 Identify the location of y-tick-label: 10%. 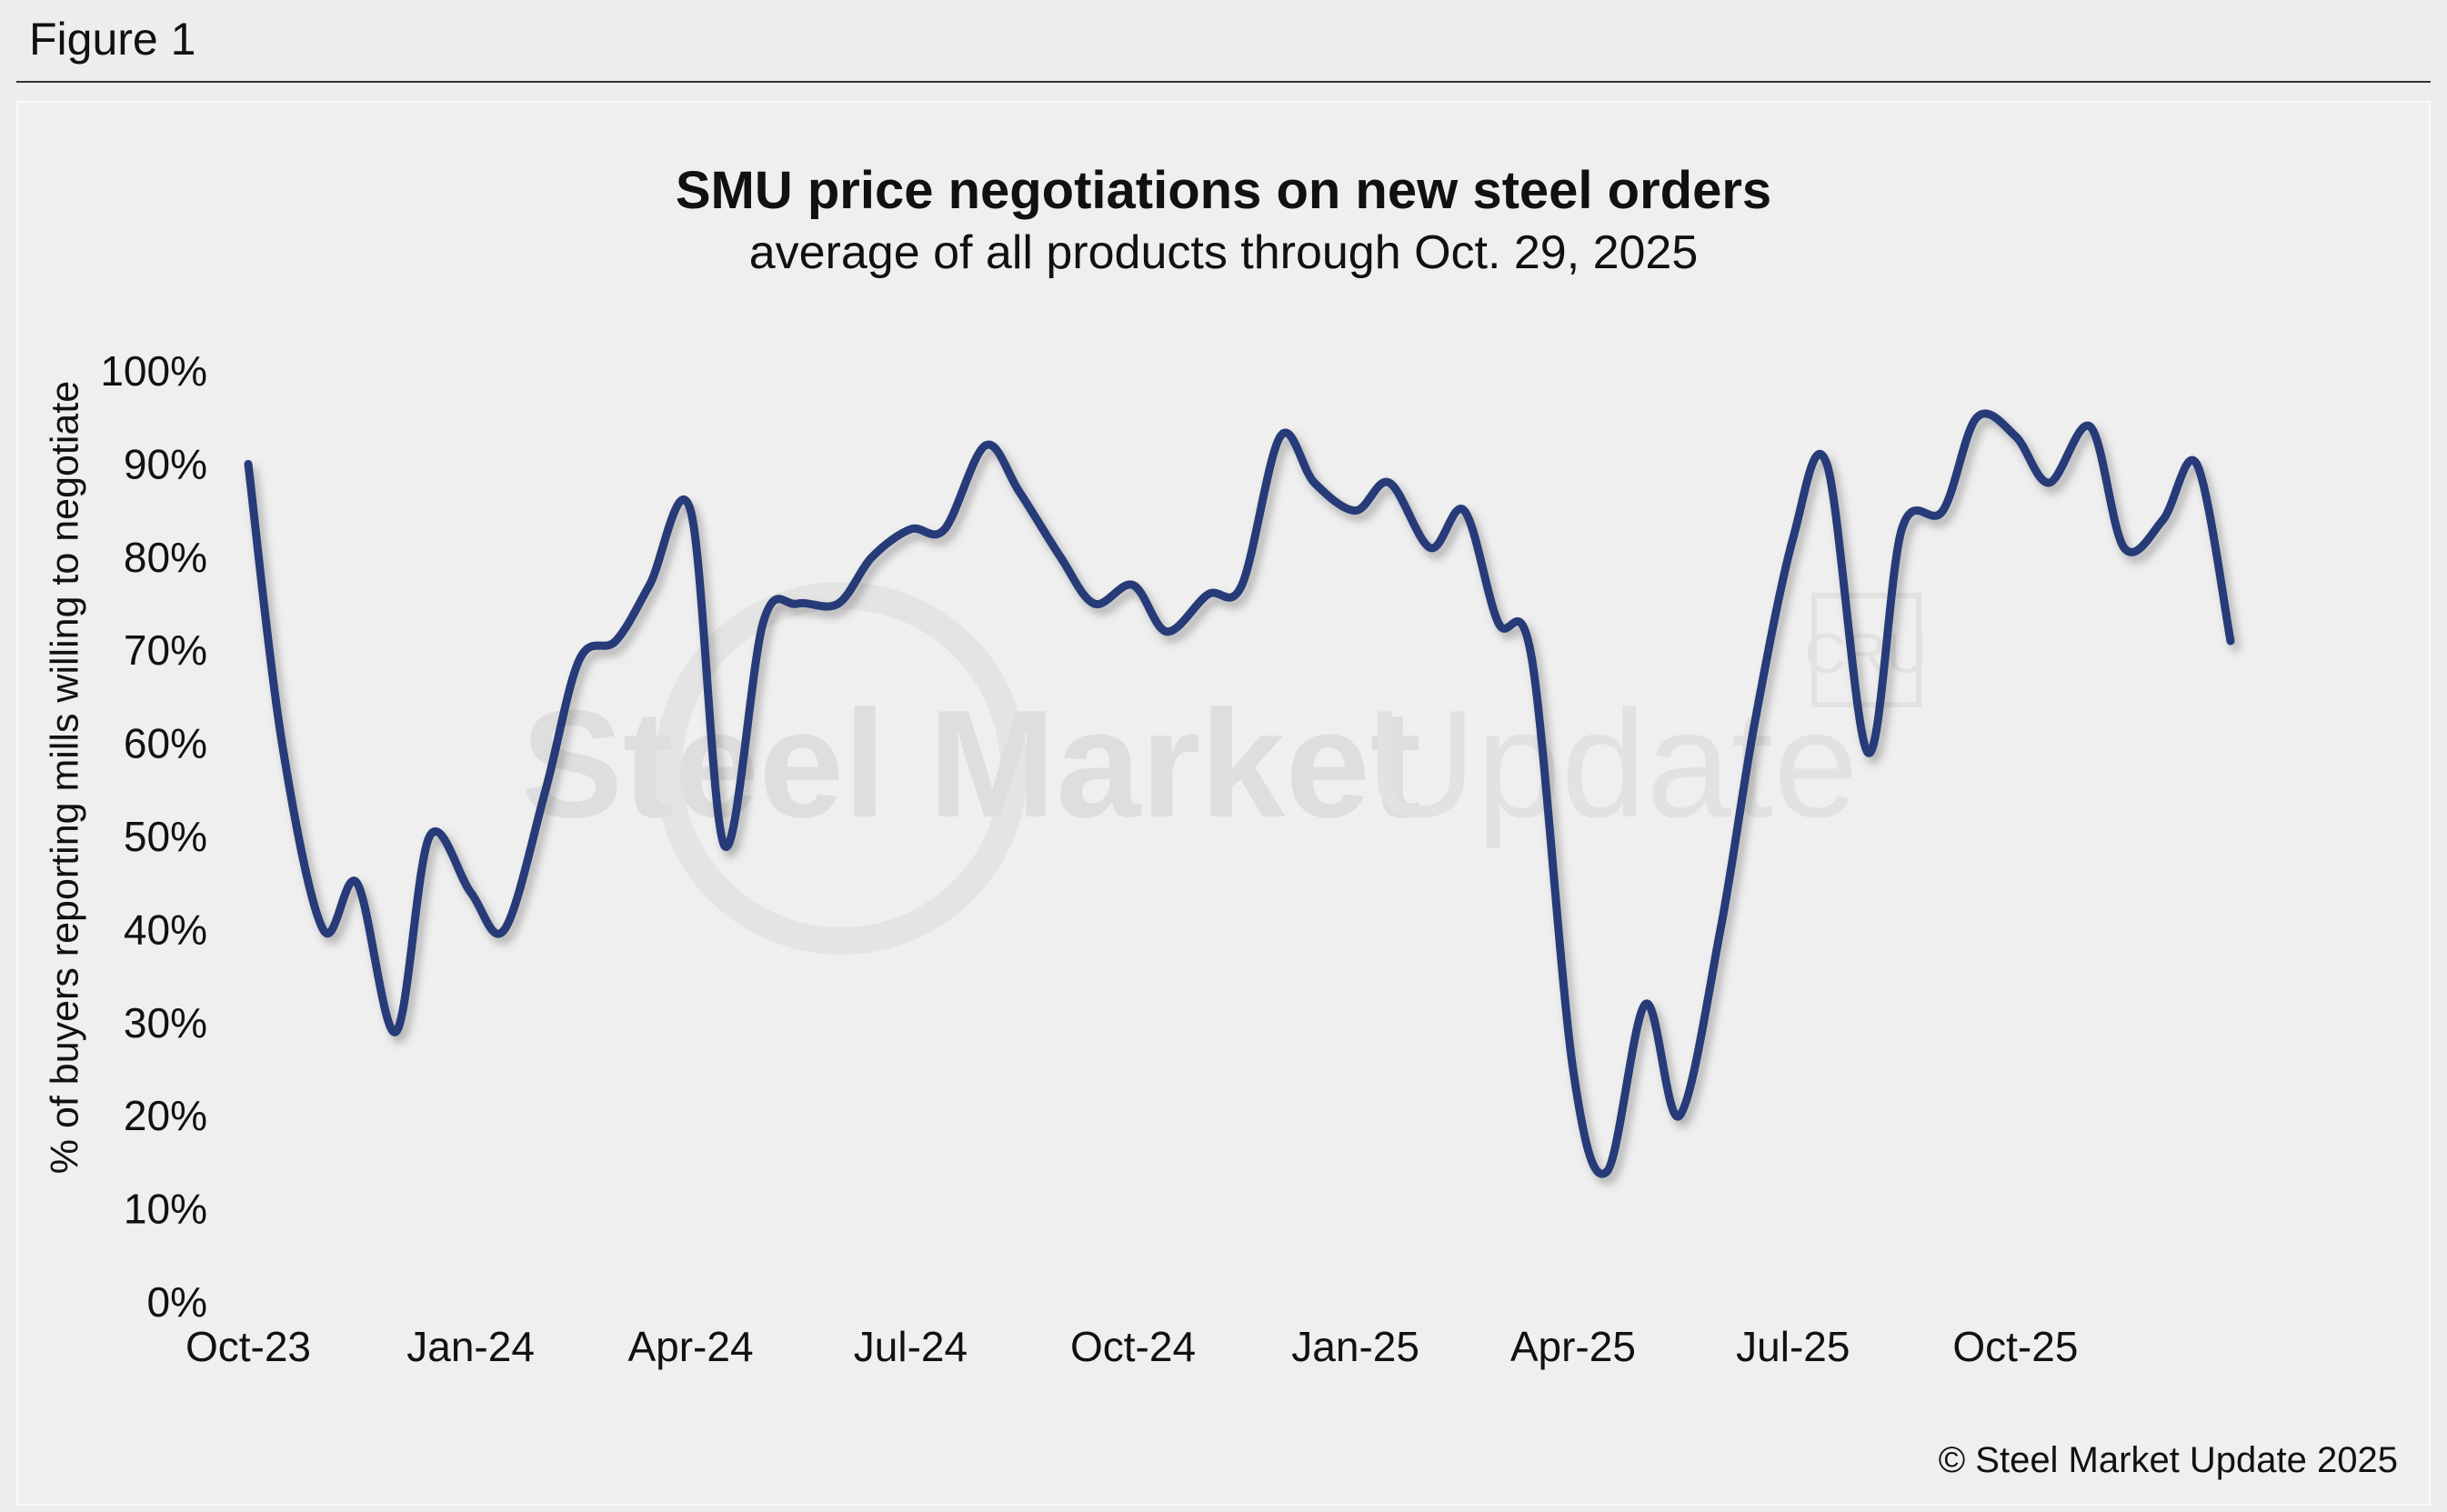
(166, 1209).